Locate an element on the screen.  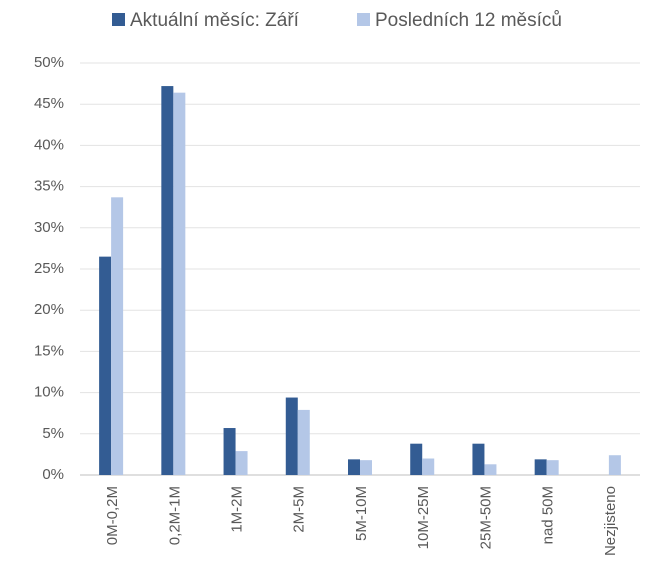
x-tick-label: 5M-10M is located at coordinates (361, 513).